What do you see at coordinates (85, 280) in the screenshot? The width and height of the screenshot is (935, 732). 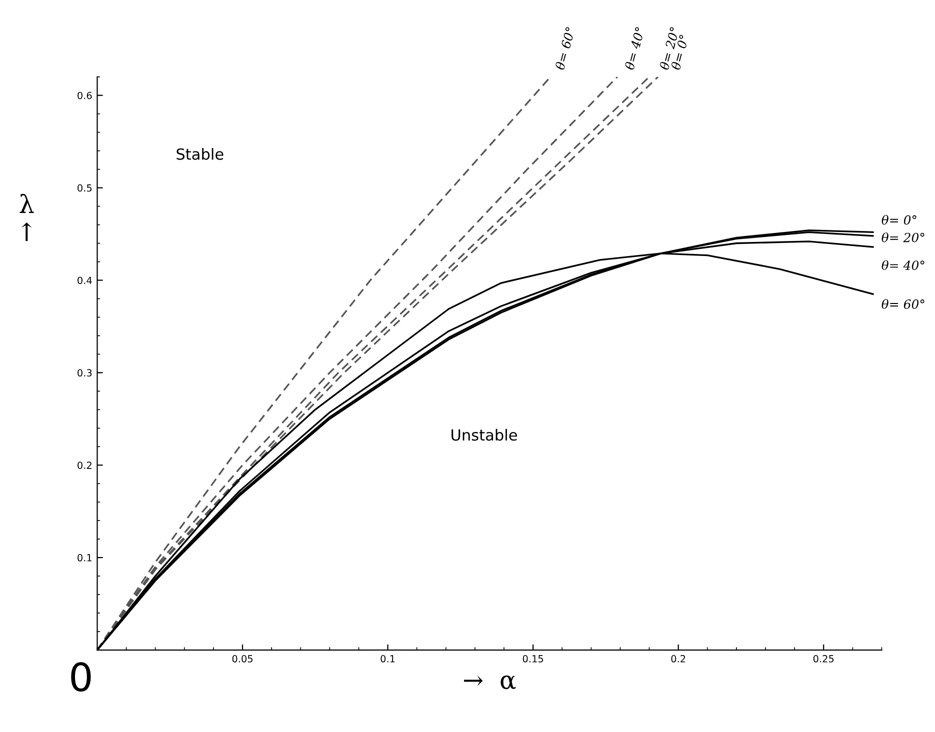 I see `y-tick-label: 0.4` at bounding box center [85, 280].